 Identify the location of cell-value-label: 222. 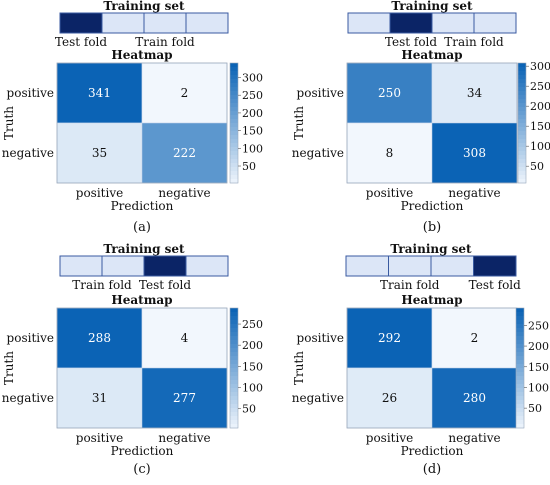
(184, 153).